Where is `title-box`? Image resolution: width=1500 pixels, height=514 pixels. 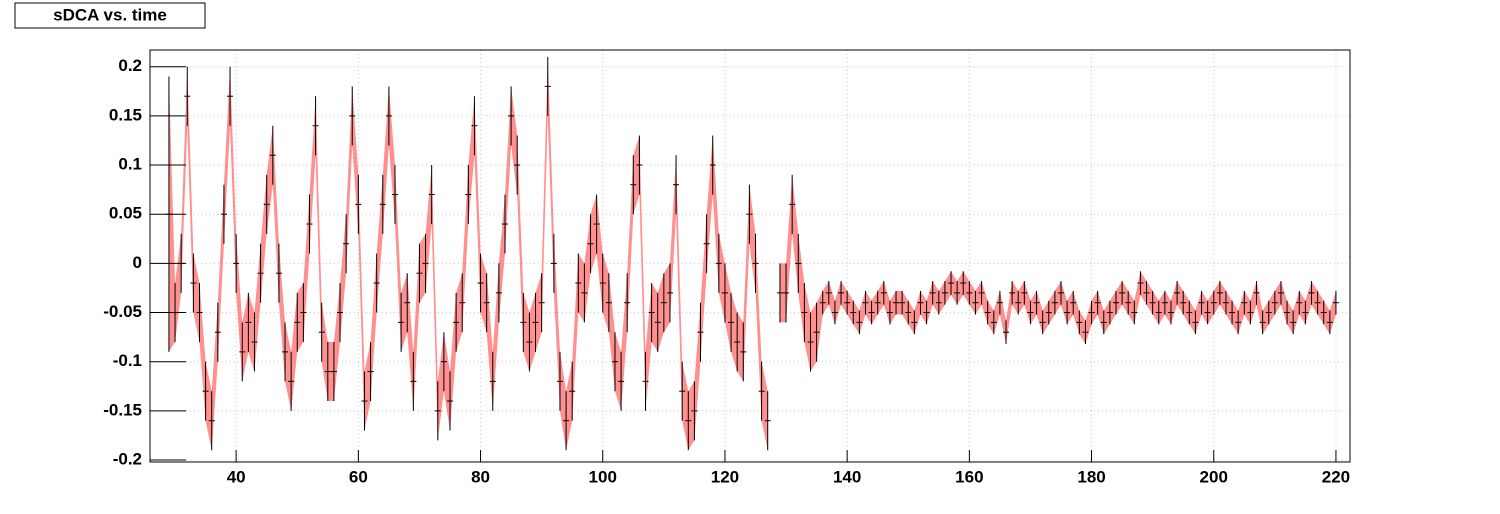
title-box is located at coordinates (110, 15).